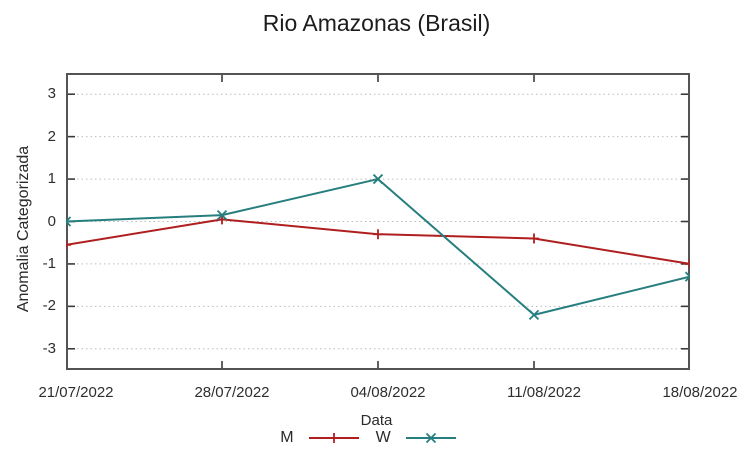 The image size is (753, 459). Describe the element at coordinates (287, 437) in the screenshot. I see `legend-label-m: M` at that location.